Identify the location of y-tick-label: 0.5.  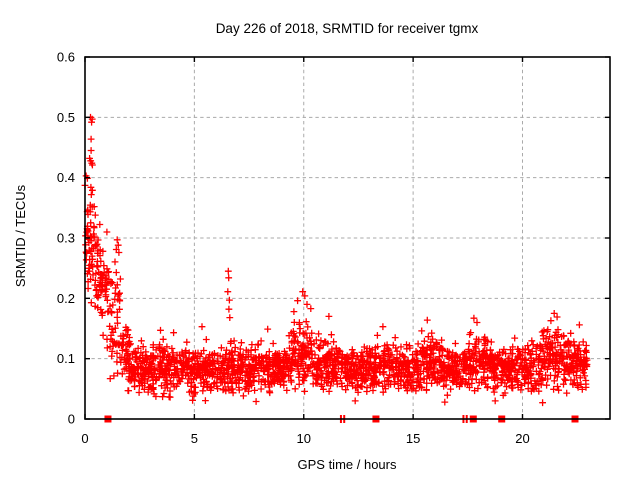
(66, 117).